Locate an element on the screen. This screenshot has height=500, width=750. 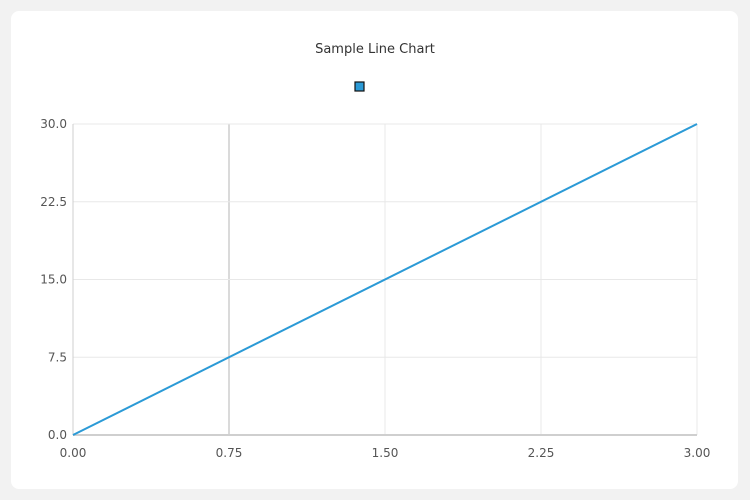
y-tick-label: 15.0 is located at coordinates (53, 280).